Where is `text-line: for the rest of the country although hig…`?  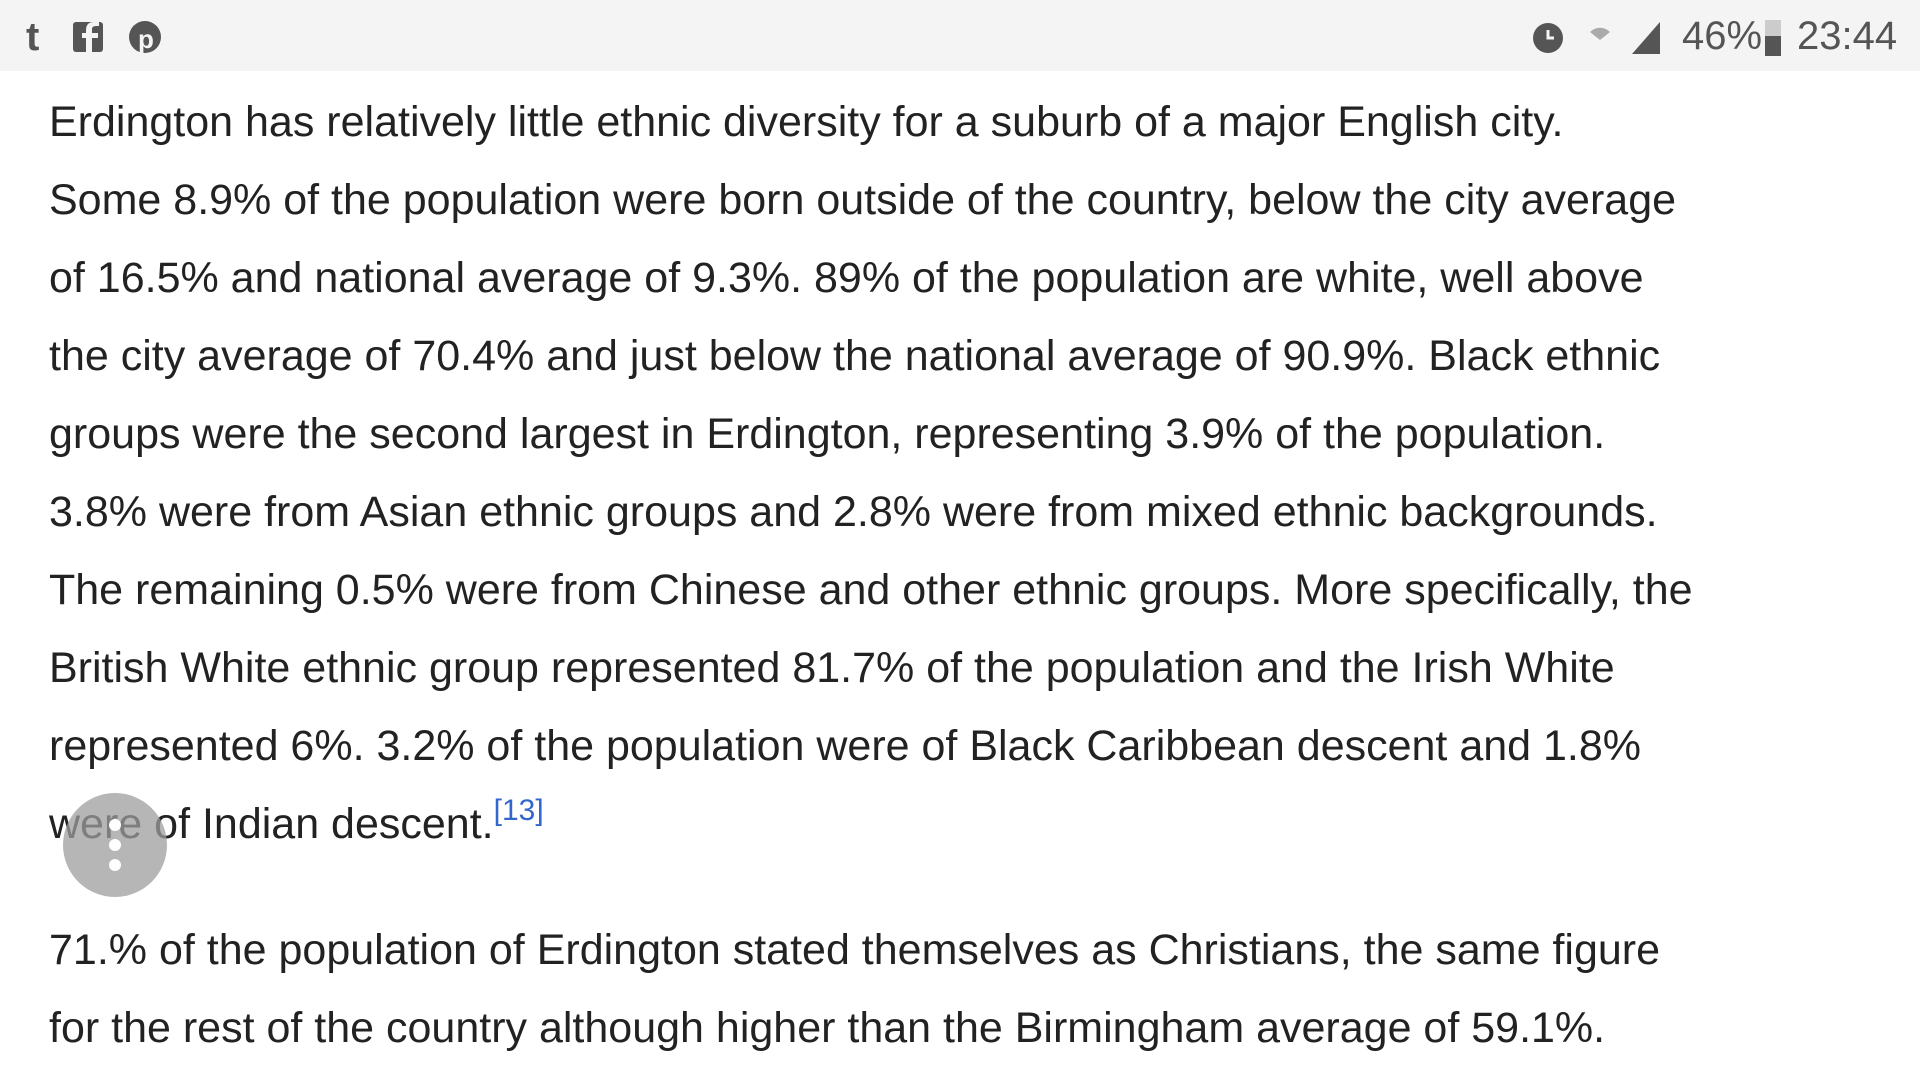 text-line: for the rest of the country although hig… is located at coordinates (854, 1028).